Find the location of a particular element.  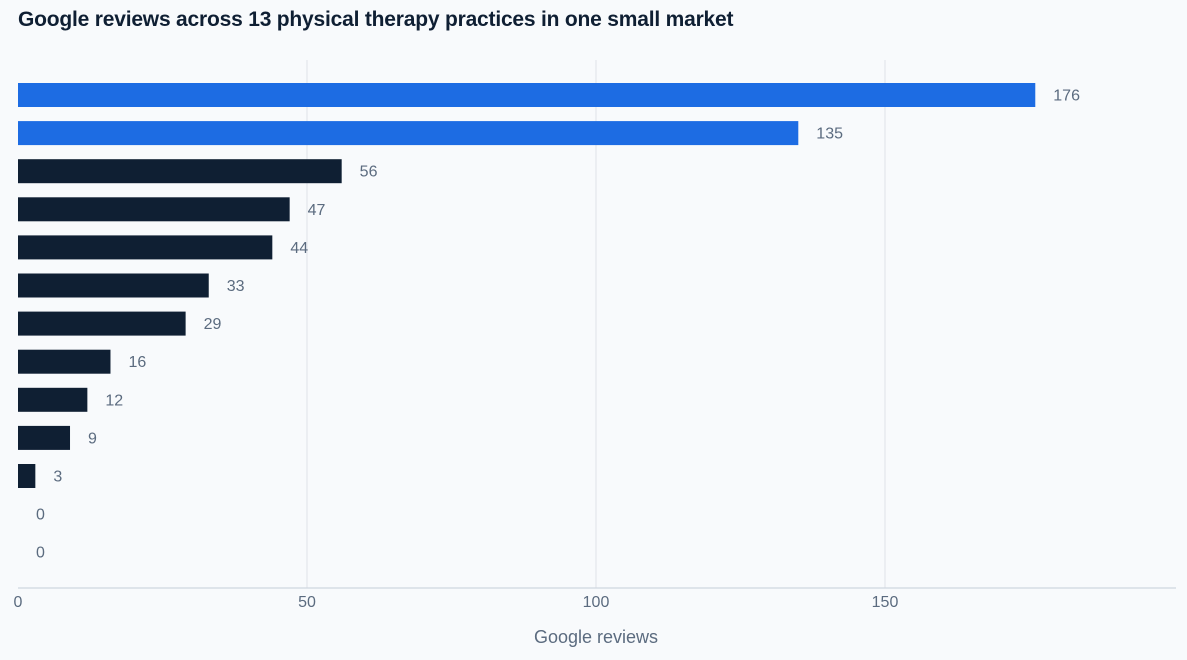

value-label-4: 47 is located at coordinates (317, 210).